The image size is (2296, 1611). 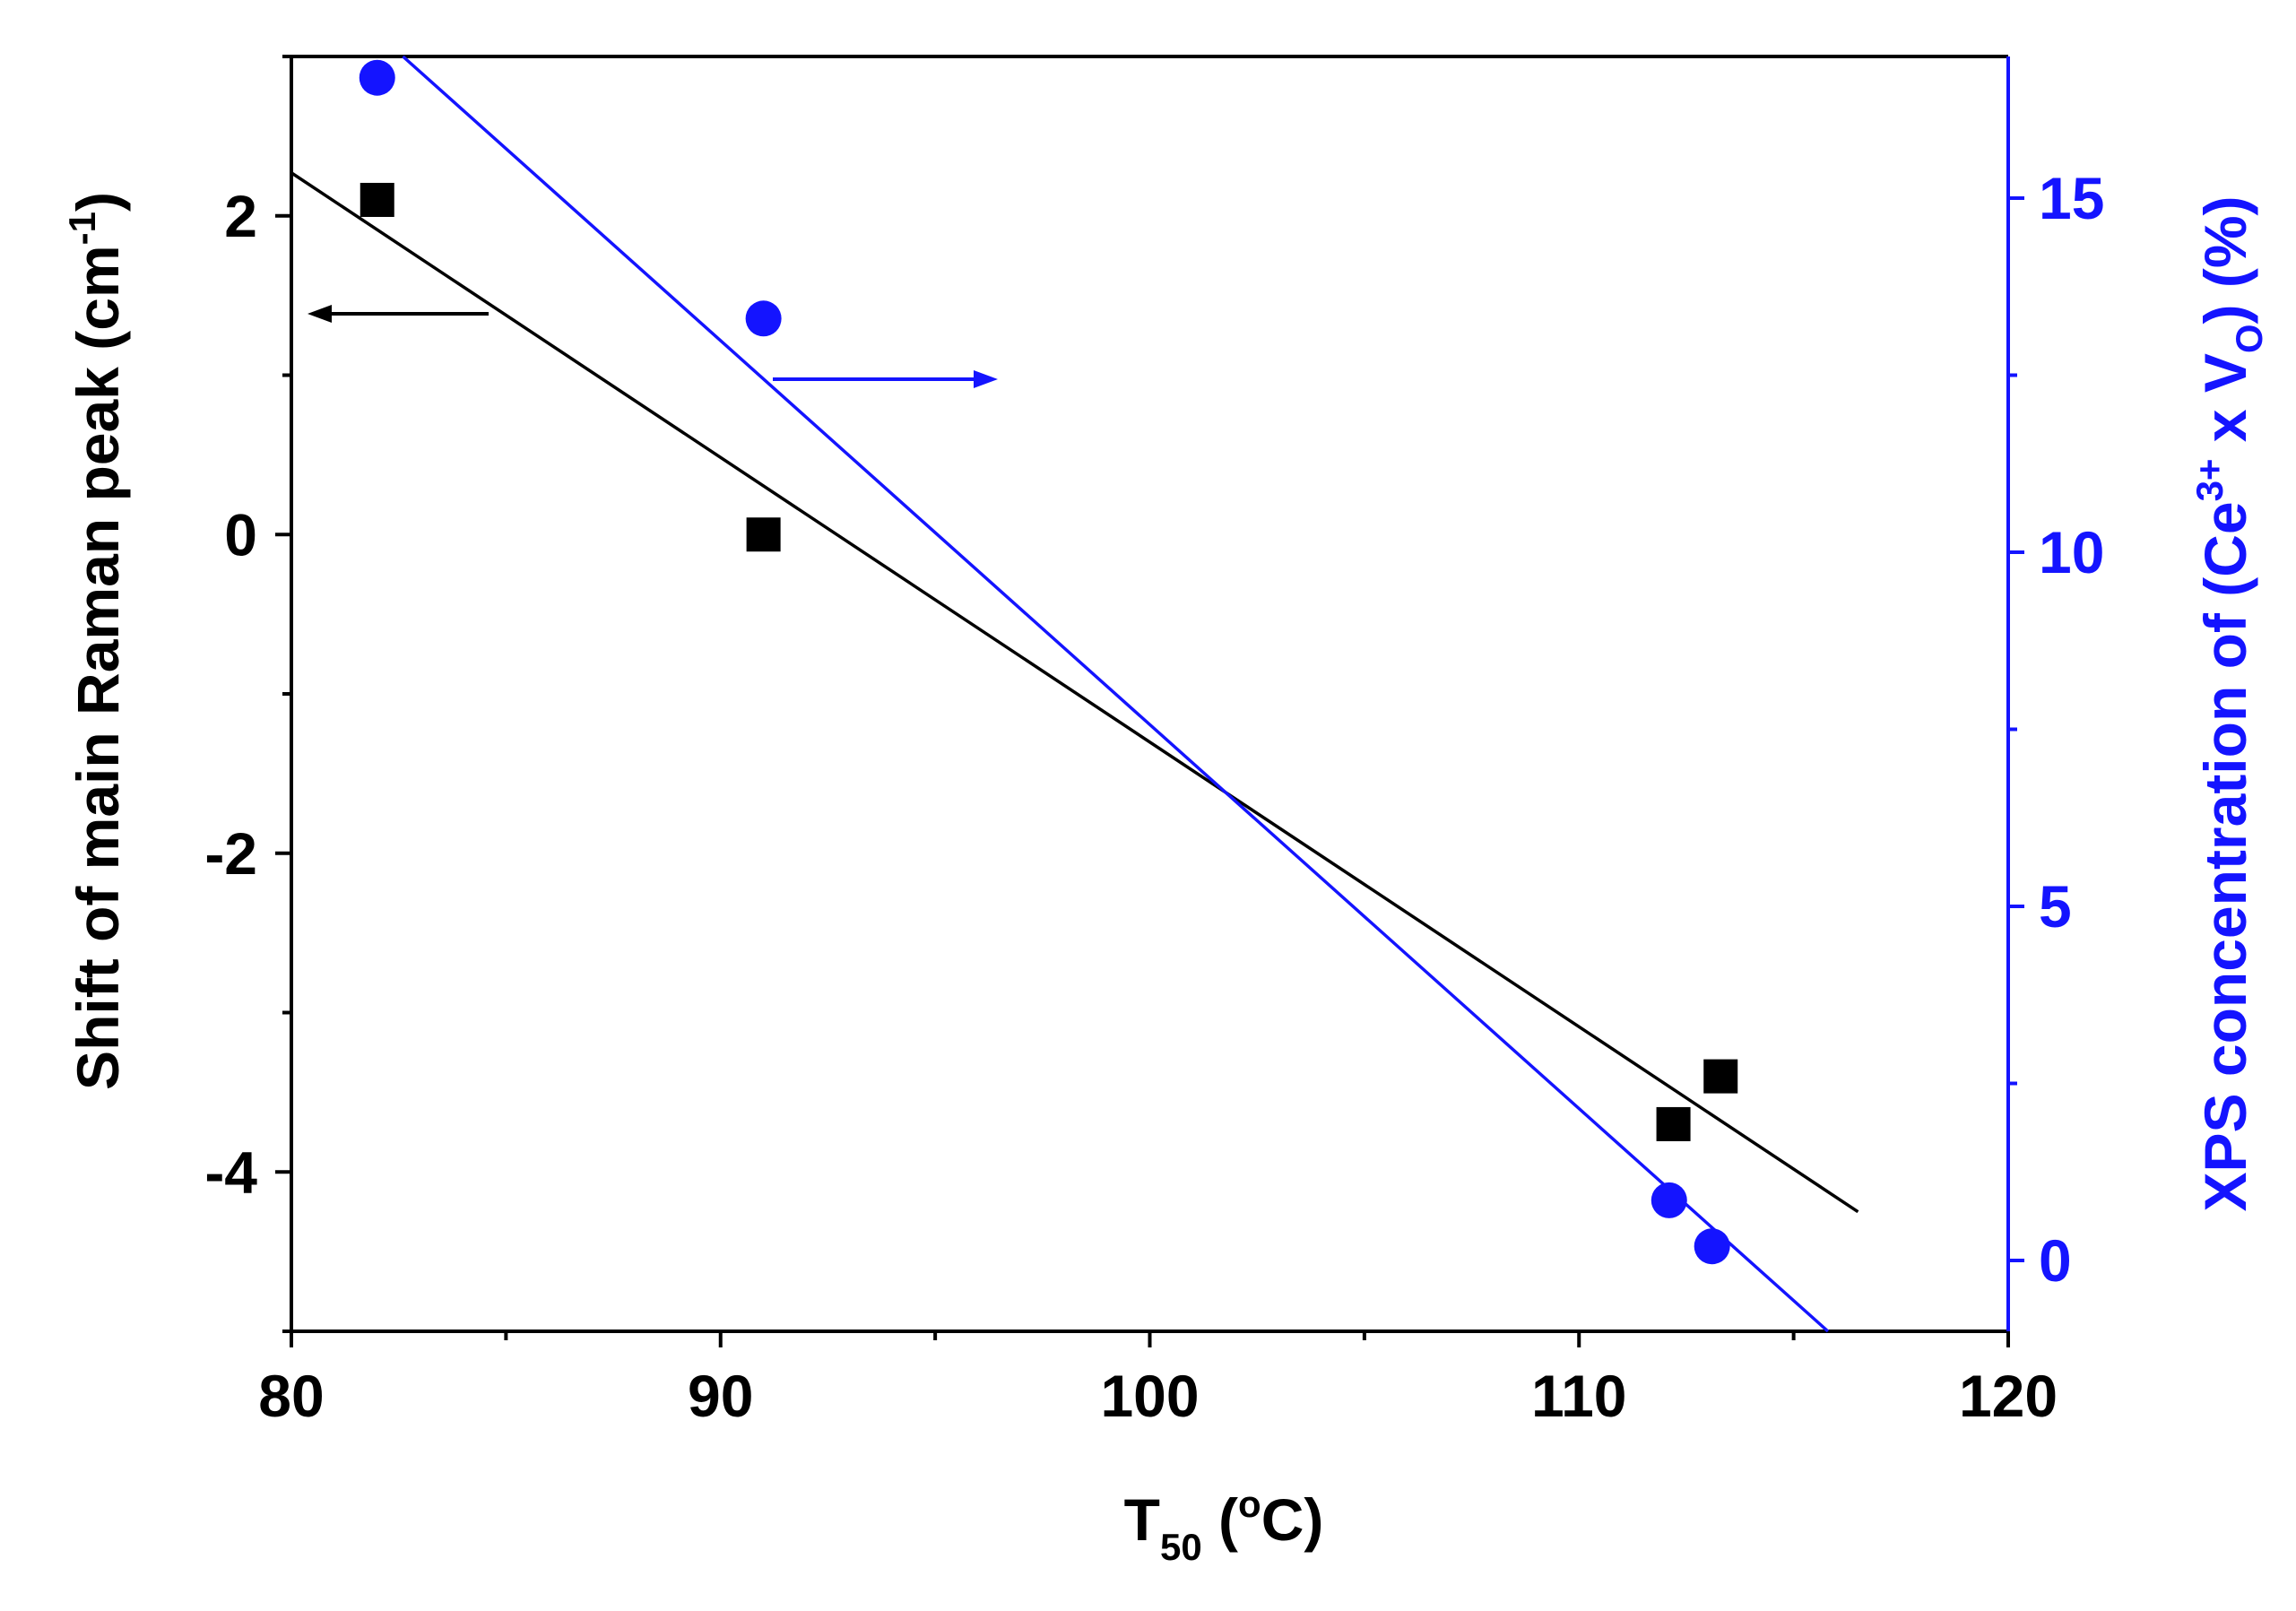 I want to click on left-axis-arrow, so click(x=398, y=314).